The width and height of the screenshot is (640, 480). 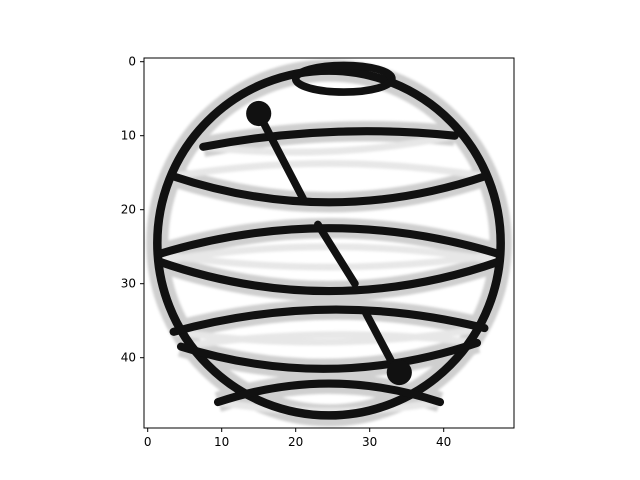 I want to click on x-tick-label: 0, so click(x=148, y=442).